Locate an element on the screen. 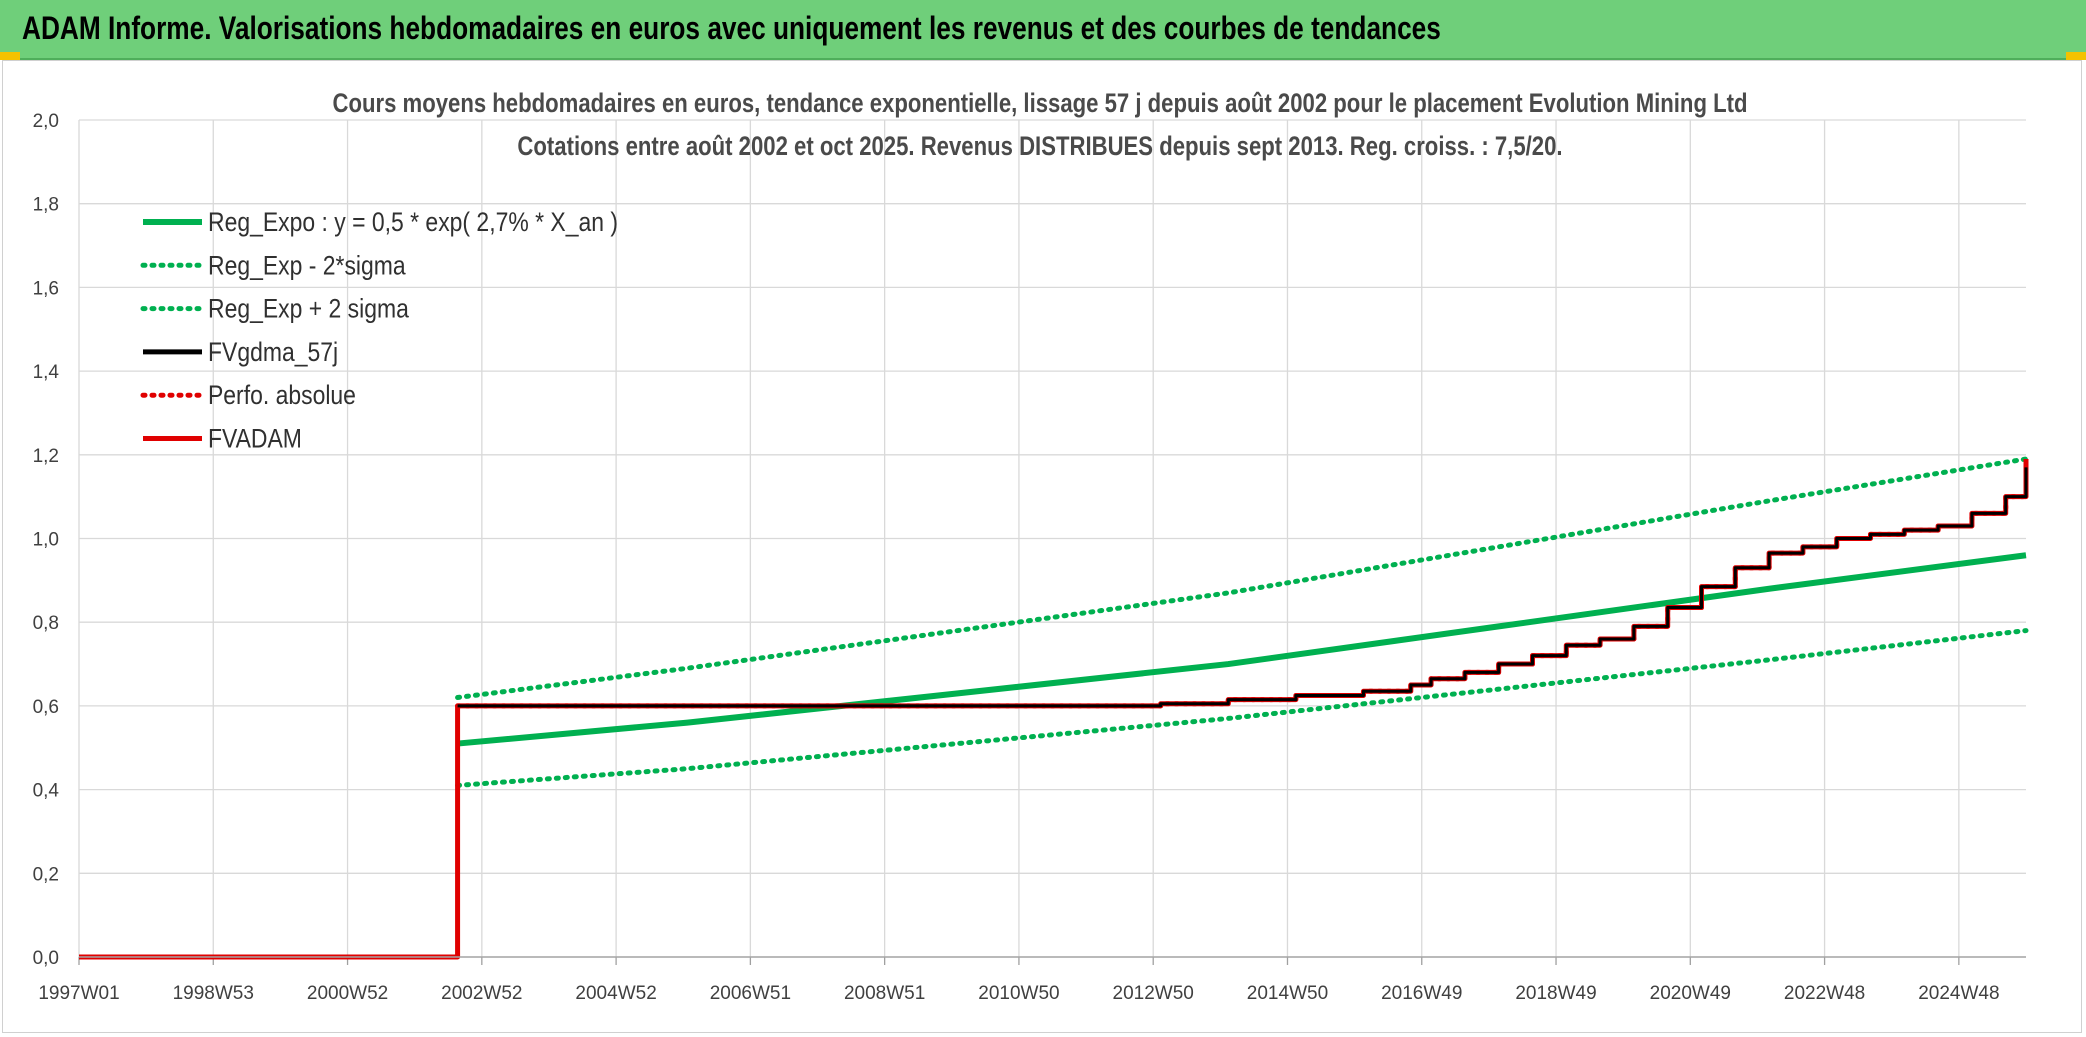 Image resolution: width=2086 pixels, height=1037 pixels. y-tick-label: 1,4 is located at coordinates (46, 372).